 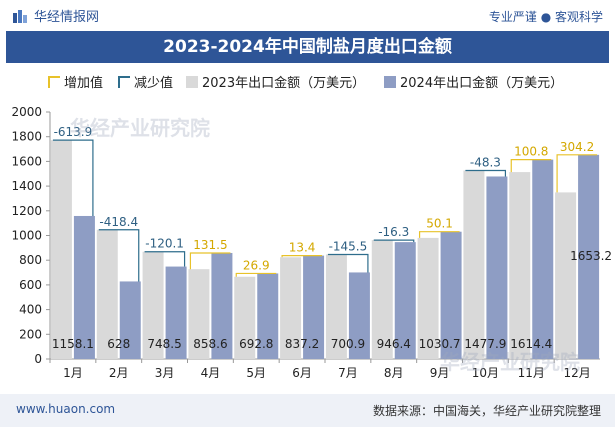 I want to click on chart-title: 2023-2024年中国制盐月度出口金额, so click(x=307, y=47).